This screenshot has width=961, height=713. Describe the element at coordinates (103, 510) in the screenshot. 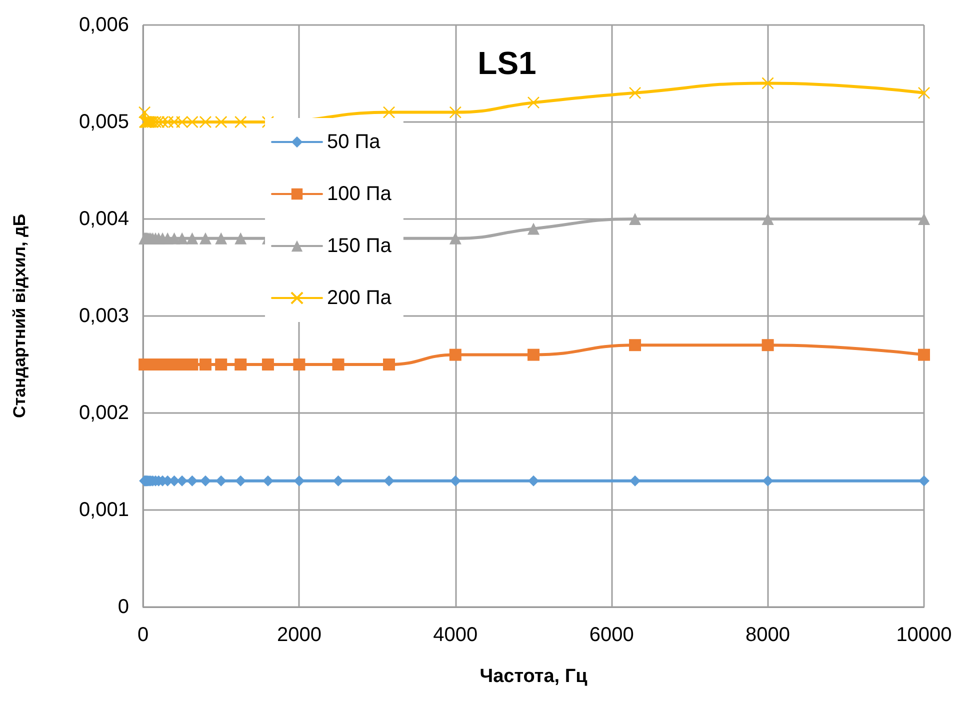

I see `y-tick-label: 0,001` at that location.